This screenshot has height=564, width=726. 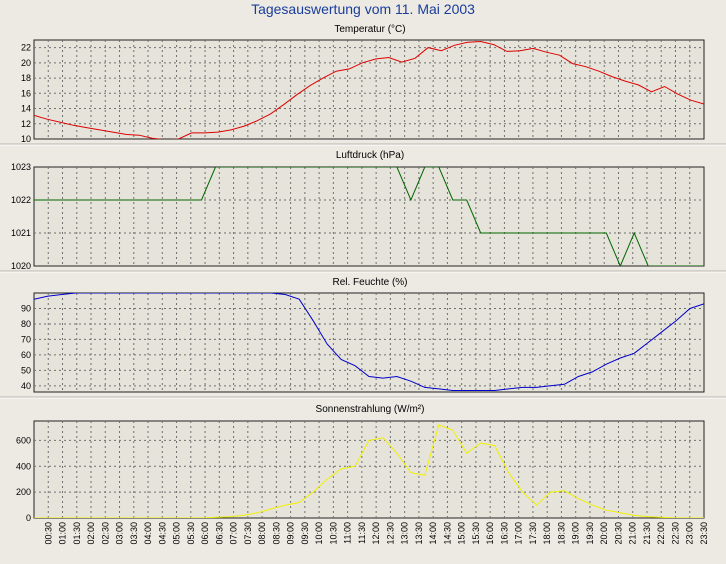 I want to click on x-tick-label: 18:30, so click(x=561, y=533).